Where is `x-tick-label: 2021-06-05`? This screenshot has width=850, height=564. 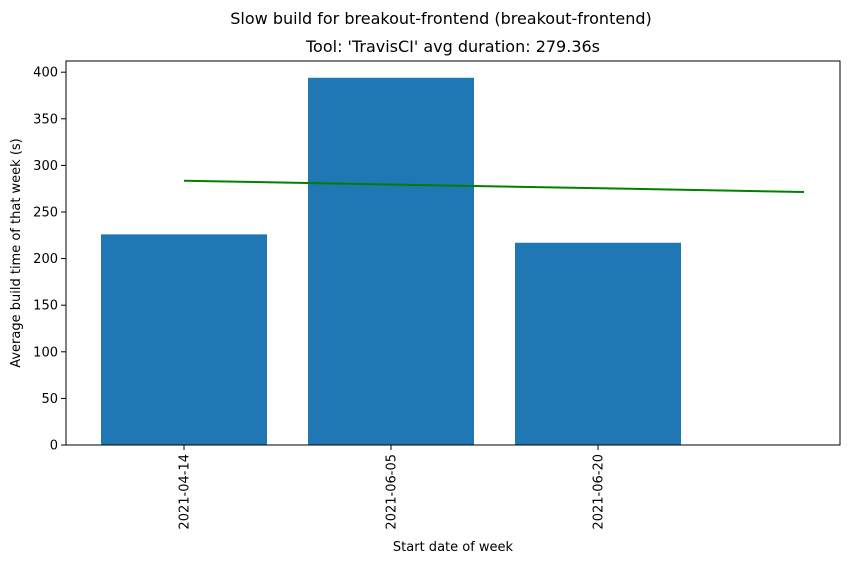
x-tick-label: 2021-06-05 is located at coordinates (392, 492).